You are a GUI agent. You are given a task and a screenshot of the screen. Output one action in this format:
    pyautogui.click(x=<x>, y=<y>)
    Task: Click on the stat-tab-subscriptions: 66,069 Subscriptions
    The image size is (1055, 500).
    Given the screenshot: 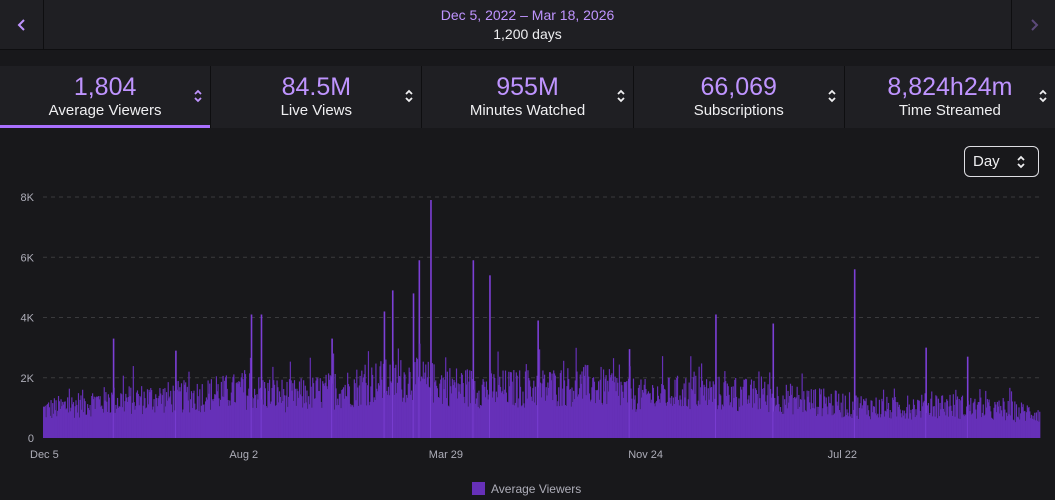 What is the action you would take?
    pyautogui.click(x=739, y=97)
    